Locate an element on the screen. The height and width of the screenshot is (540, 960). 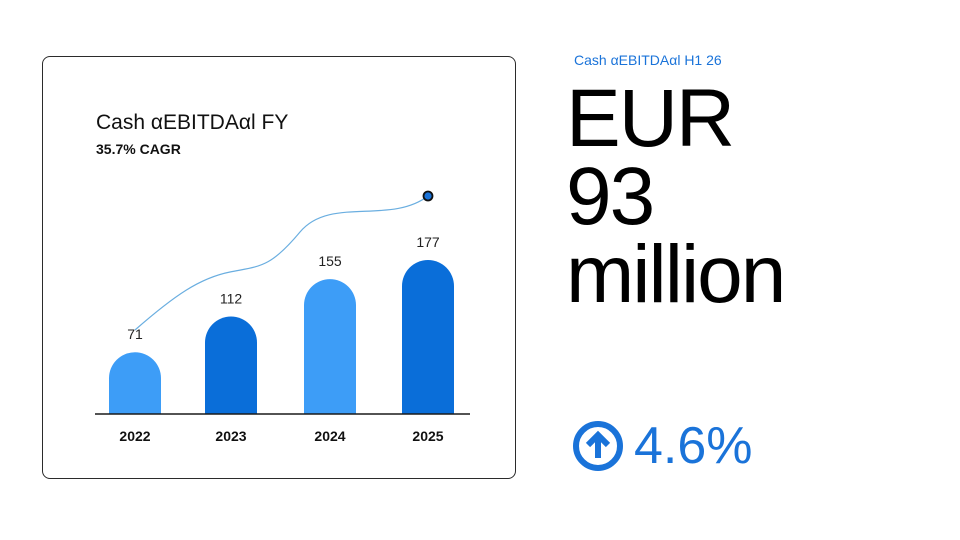
trend-line is located at coordinates (281, 263).